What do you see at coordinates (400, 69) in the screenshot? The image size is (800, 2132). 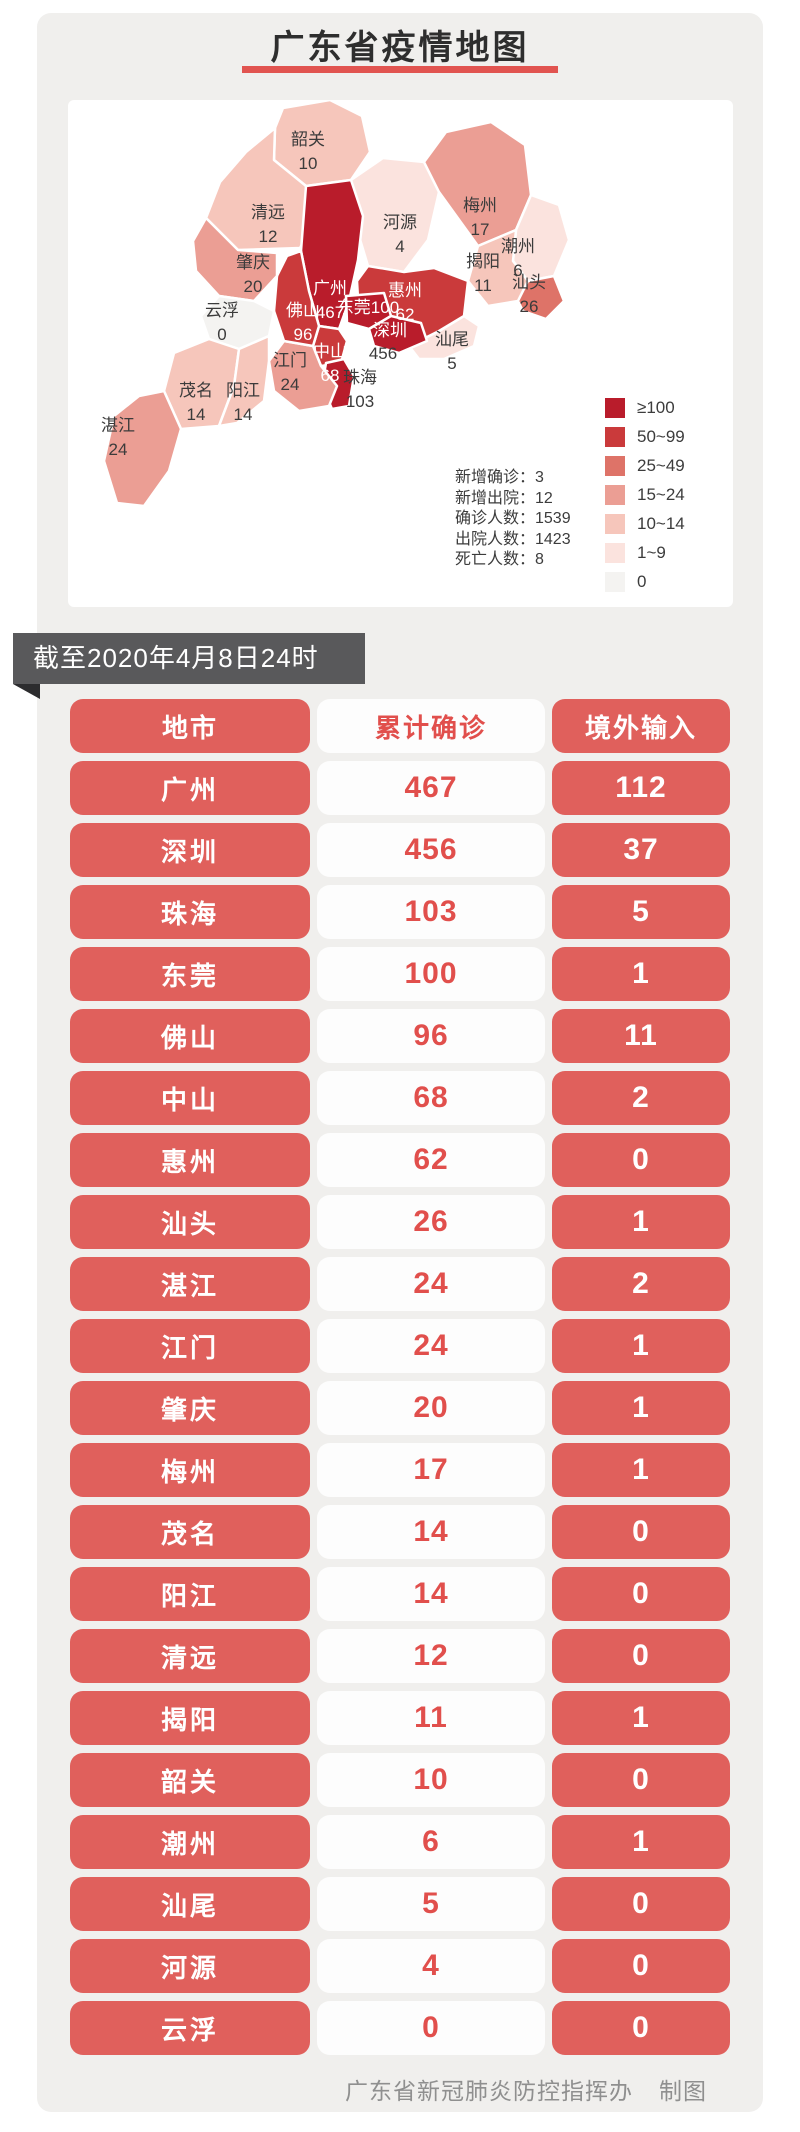 I see `title-underline` at bounding box center [400, 69].